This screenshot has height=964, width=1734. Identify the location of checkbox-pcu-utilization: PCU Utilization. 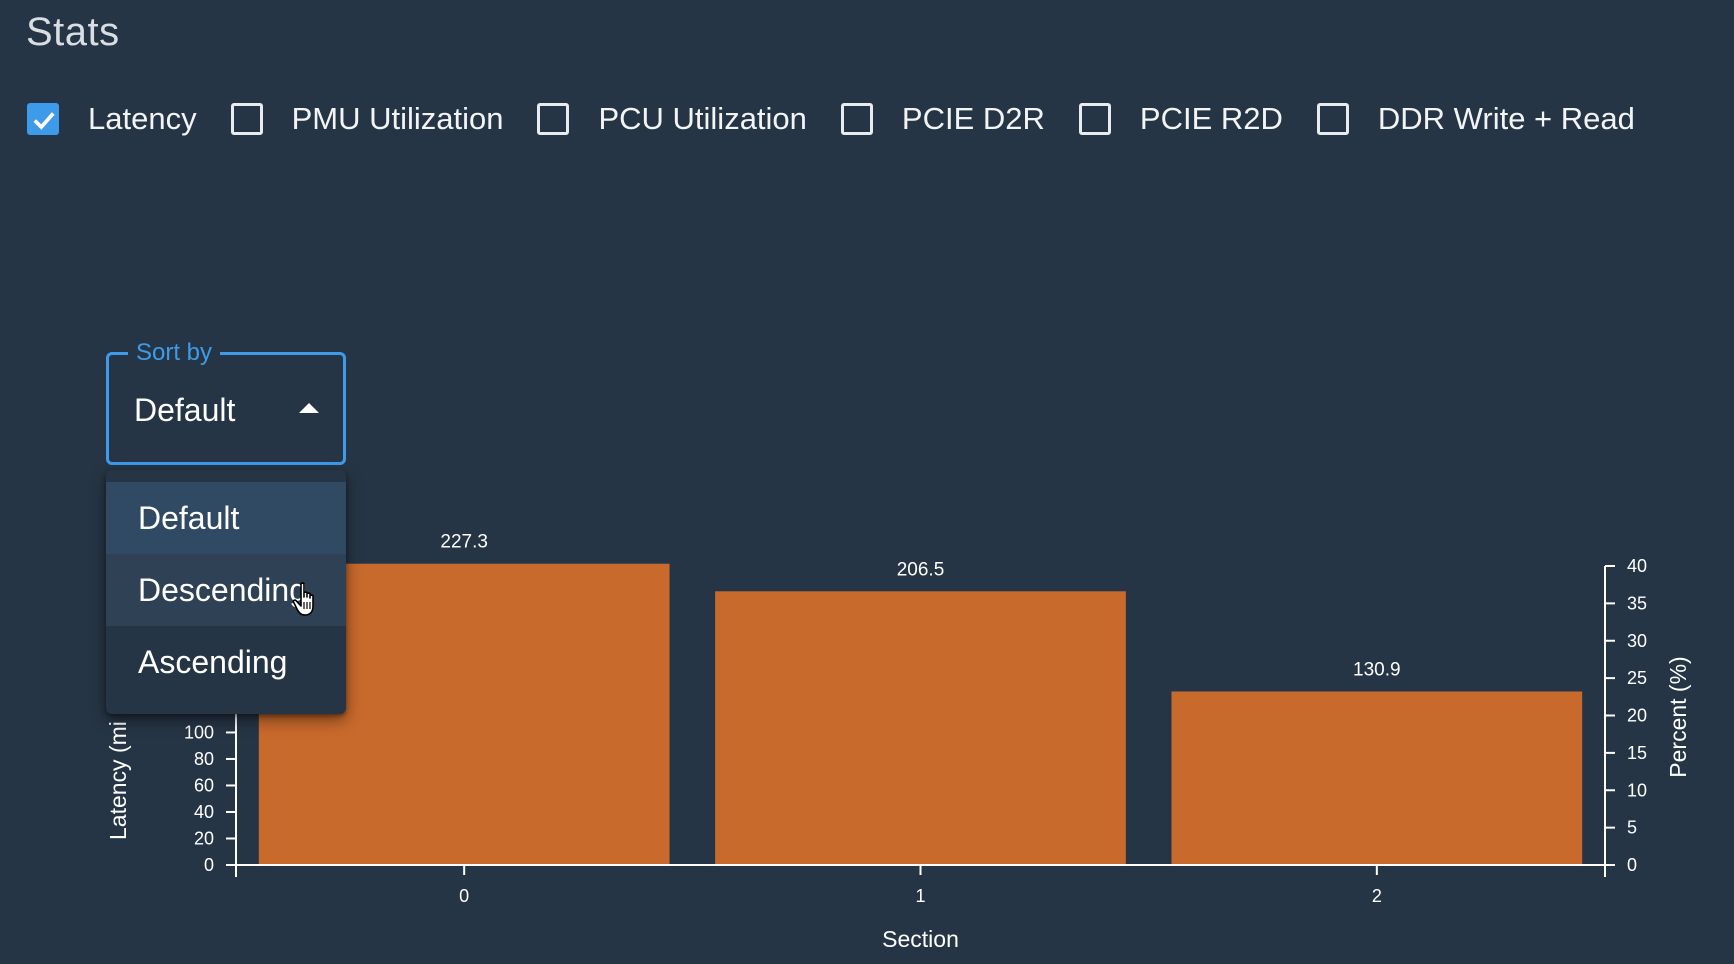
(672, 119).